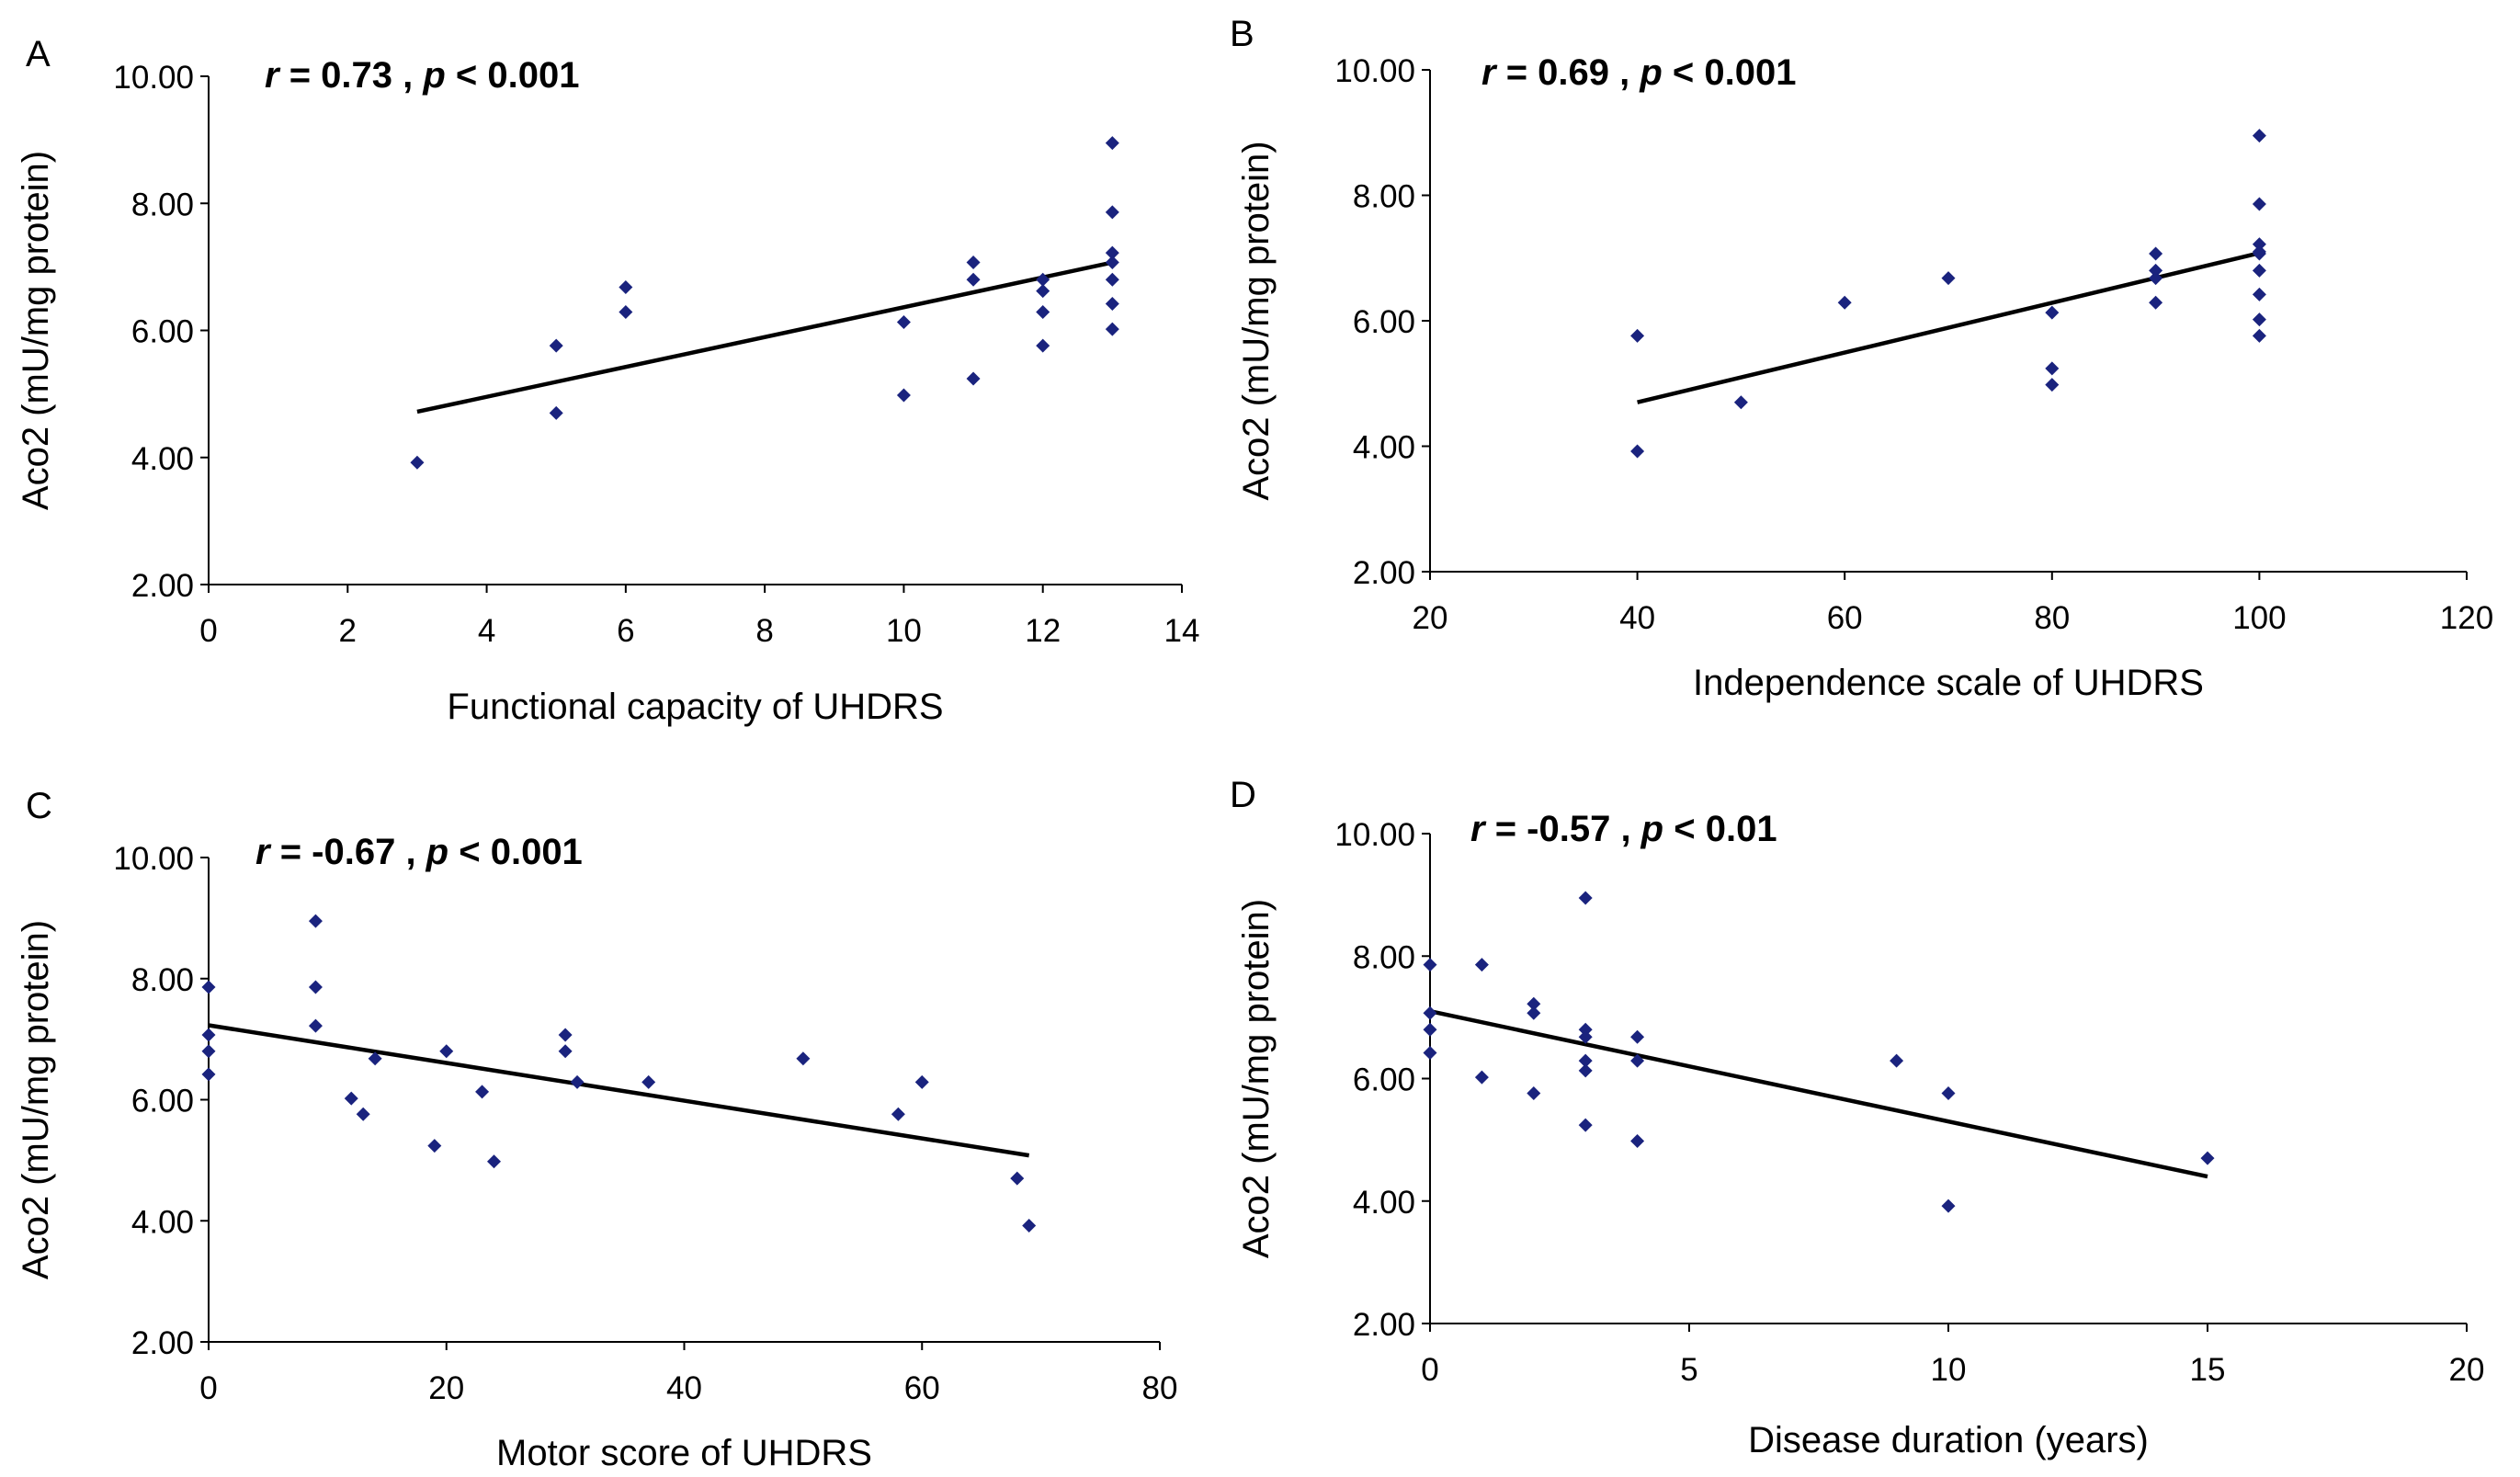 The height and width of the screenshot is (1477, 2520). I want to click on y-tick-label: 6.00, so click(1384, 1080).